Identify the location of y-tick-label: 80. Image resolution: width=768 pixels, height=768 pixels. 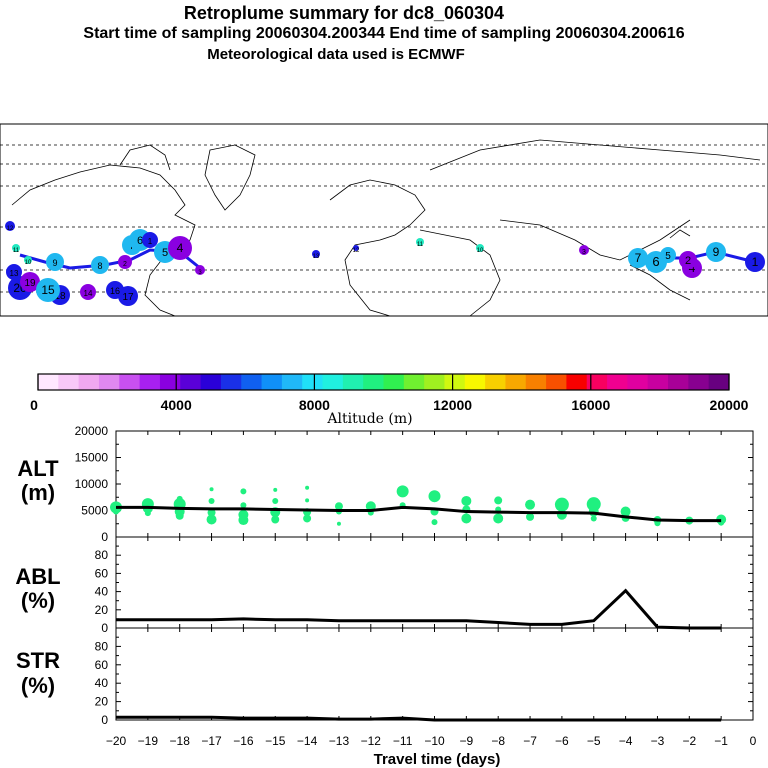
(102, 555).